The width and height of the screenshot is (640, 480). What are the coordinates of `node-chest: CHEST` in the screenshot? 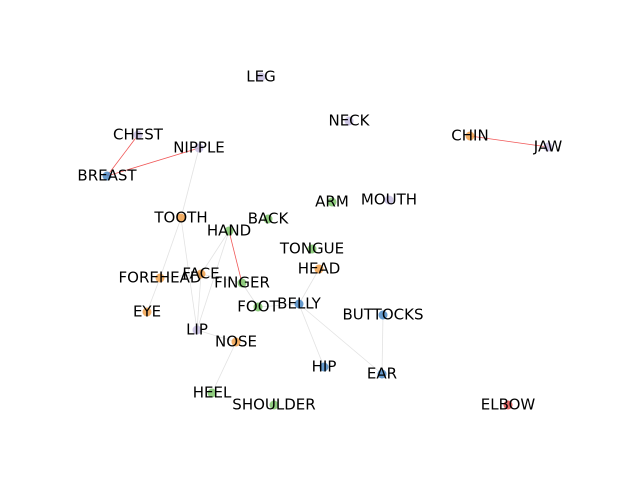 It's located at (138, 135).